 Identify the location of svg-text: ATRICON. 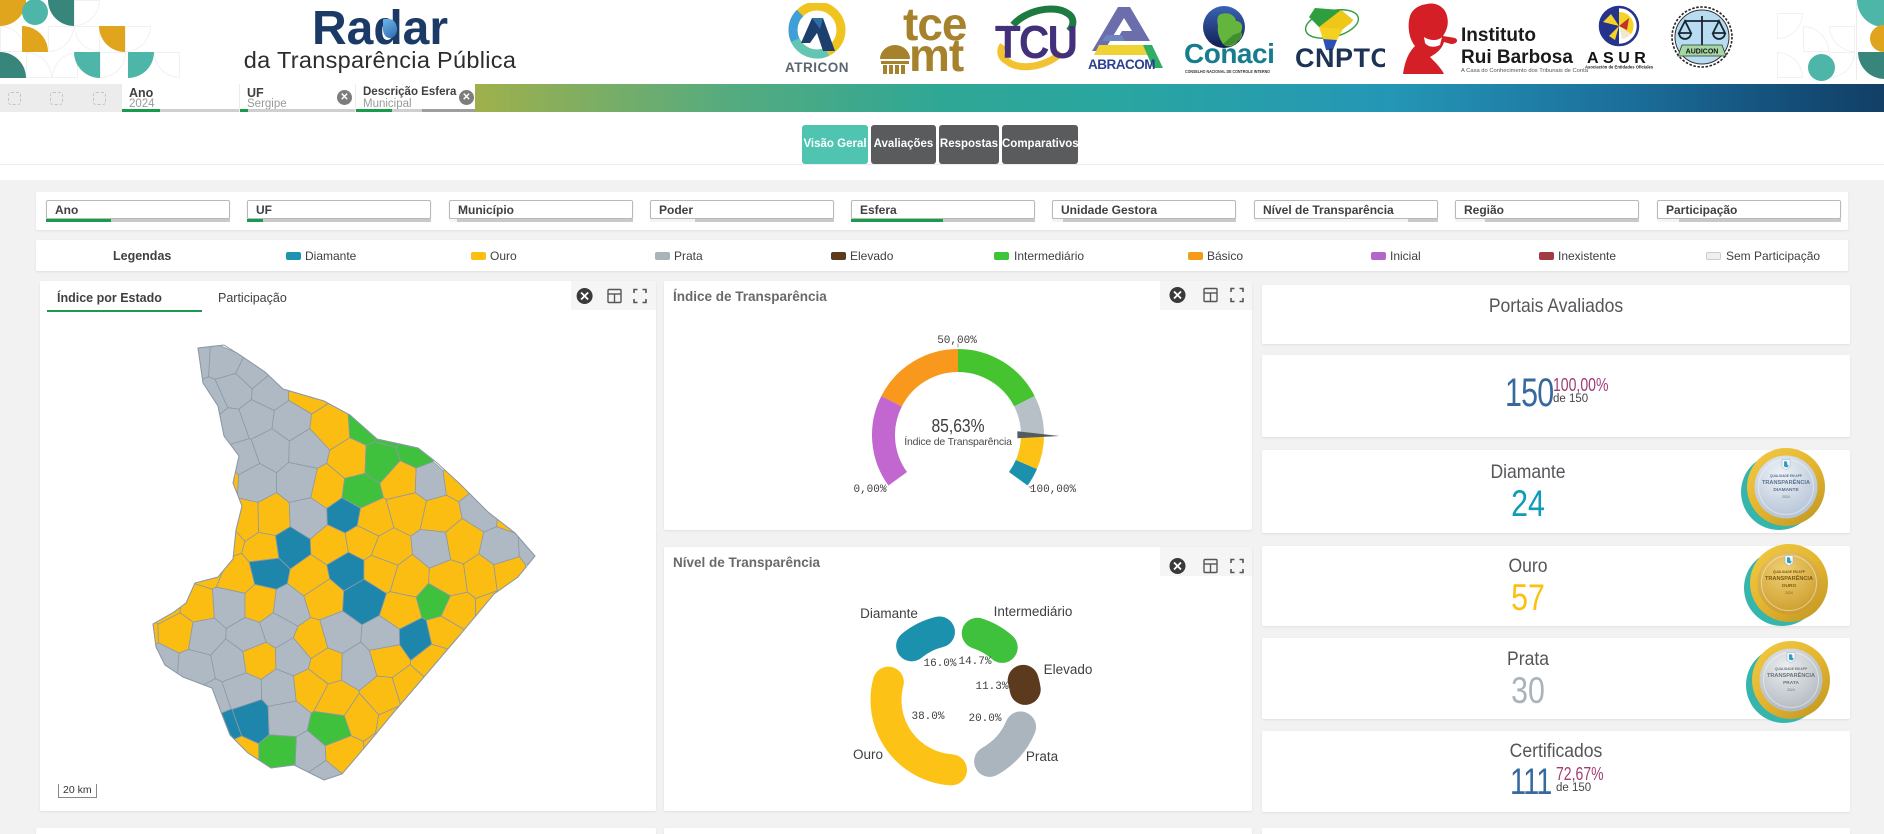
(817, 67).